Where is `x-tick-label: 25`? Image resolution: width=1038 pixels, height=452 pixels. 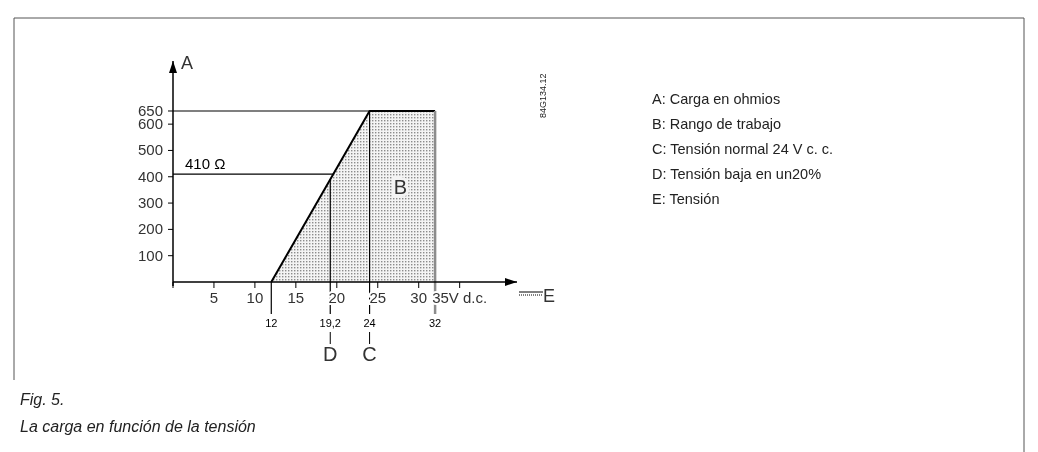 x-tick-label: 25 is located at coordinates (378, 297).